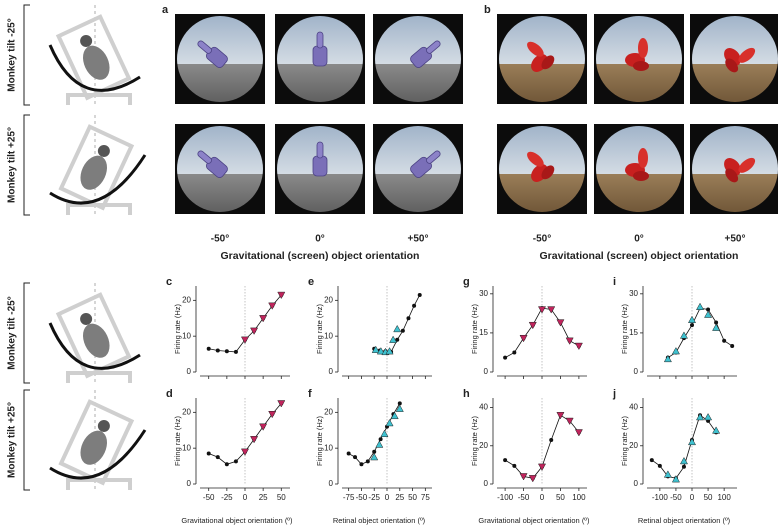  What do you see at coordinates (370, 327) in the screenshot?
I see `chart: e Firing rate (Hz) 0 10 20` at bounding box center [370, 327].